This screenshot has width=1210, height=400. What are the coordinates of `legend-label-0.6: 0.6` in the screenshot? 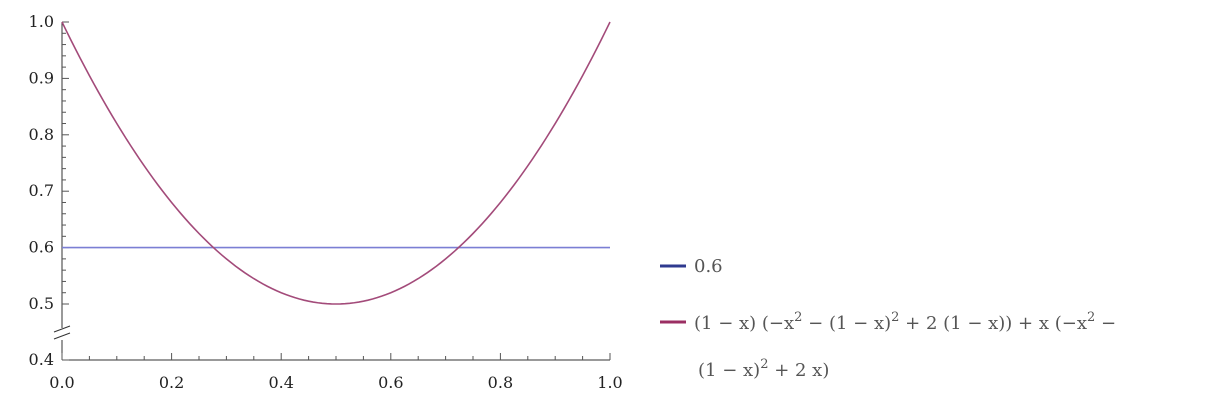 It's located at (708, 266).